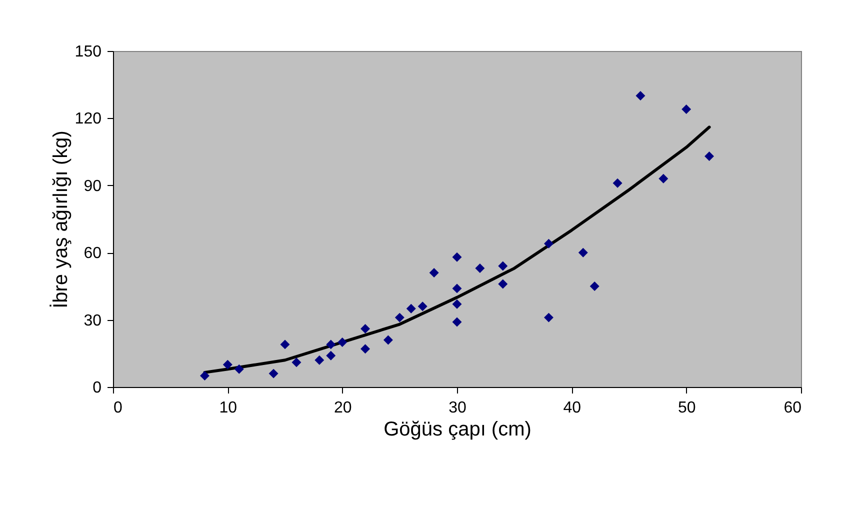 This screenshot has height=508, width=854. Describe the element at coordinates (60, 219) in the screenshot. I see `y-axis-title: İbre yaş ağırlığı (kg)` at that location.